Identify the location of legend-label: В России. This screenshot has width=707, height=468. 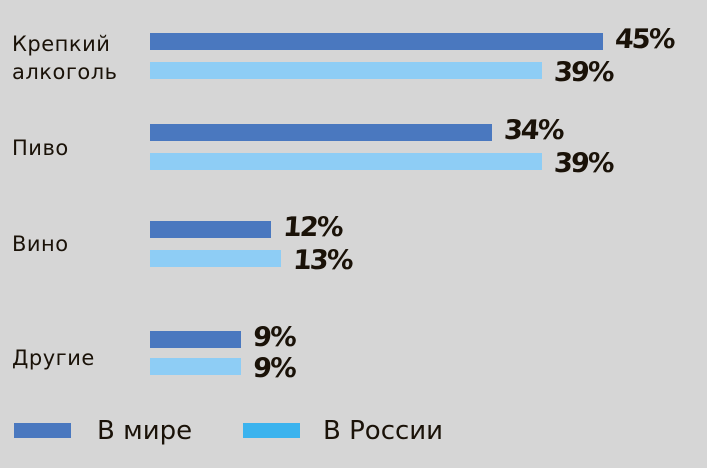
(383, 431).